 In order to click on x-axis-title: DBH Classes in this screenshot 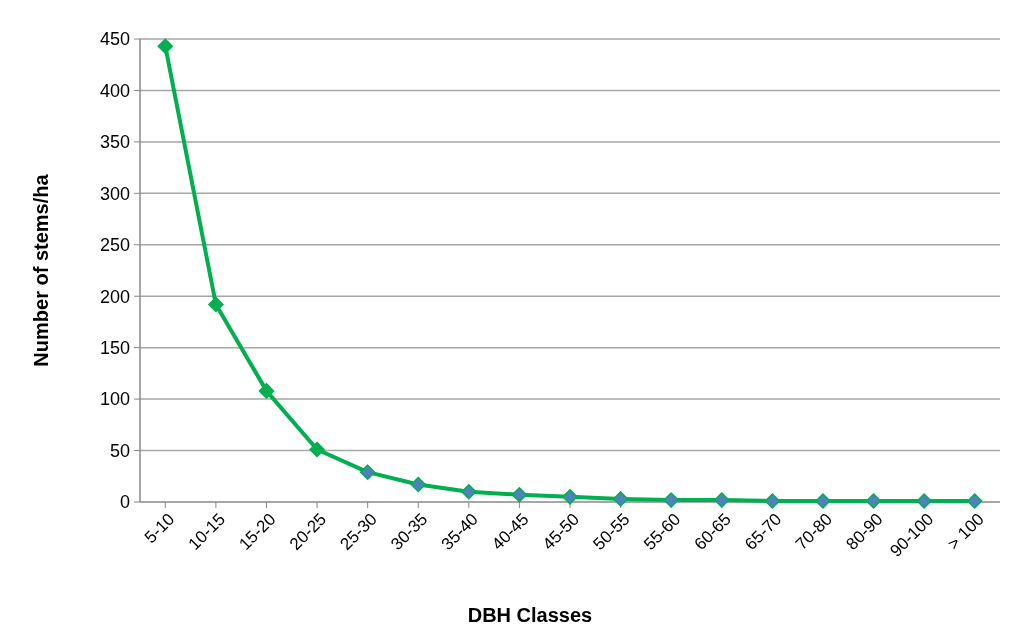, I will do `click(530, 615)`.